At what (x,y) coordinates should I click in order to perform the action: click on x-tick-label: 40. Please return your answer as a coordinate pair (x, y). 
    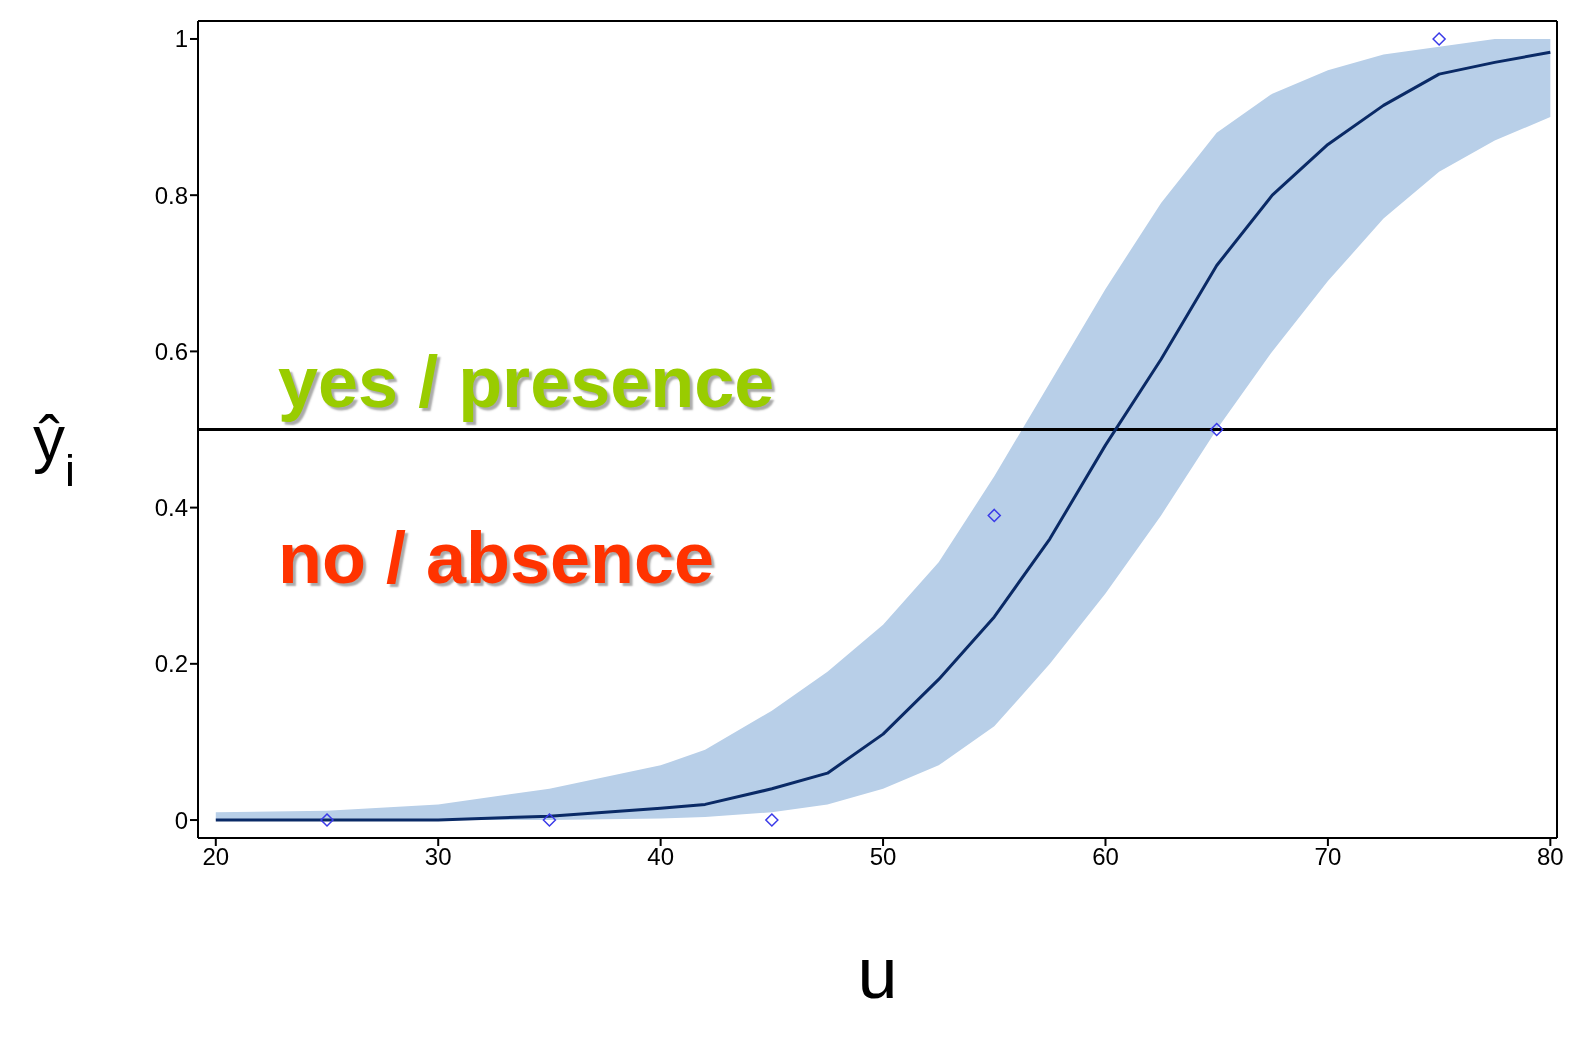
    Looking at the image, I should click on (660, 857).